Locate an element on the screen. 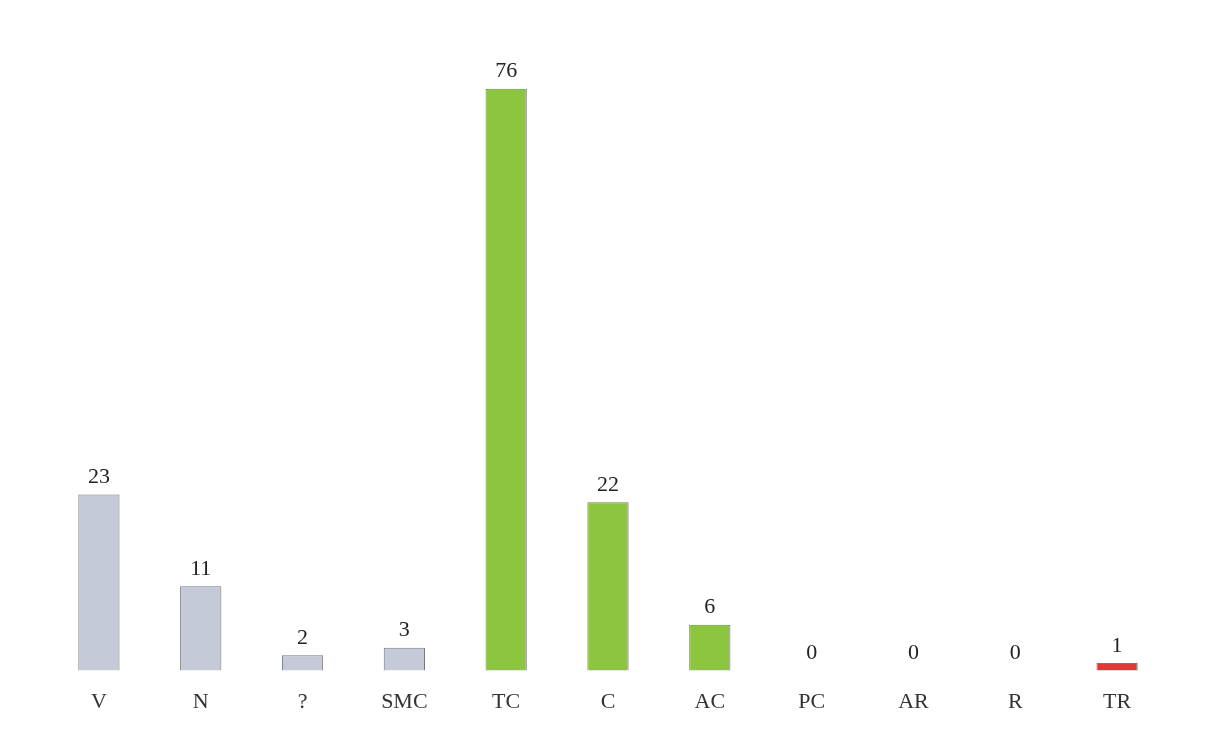  data-label: 6 is located at coordinates (710, 606).